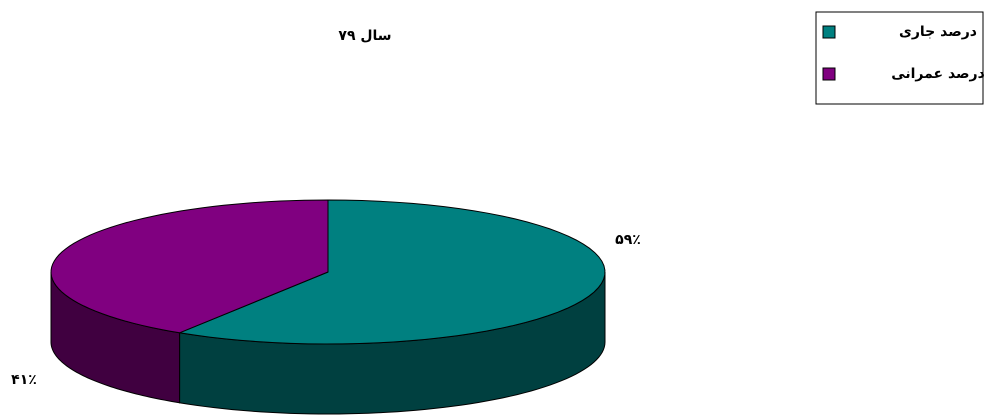 Image resolution: width=984 pixels, height=419 pixels. What do you see at coordinates (937, 74) in the screenshot?
I see `legend-label: درصد عمرانی` at bounding box center [937, 74].